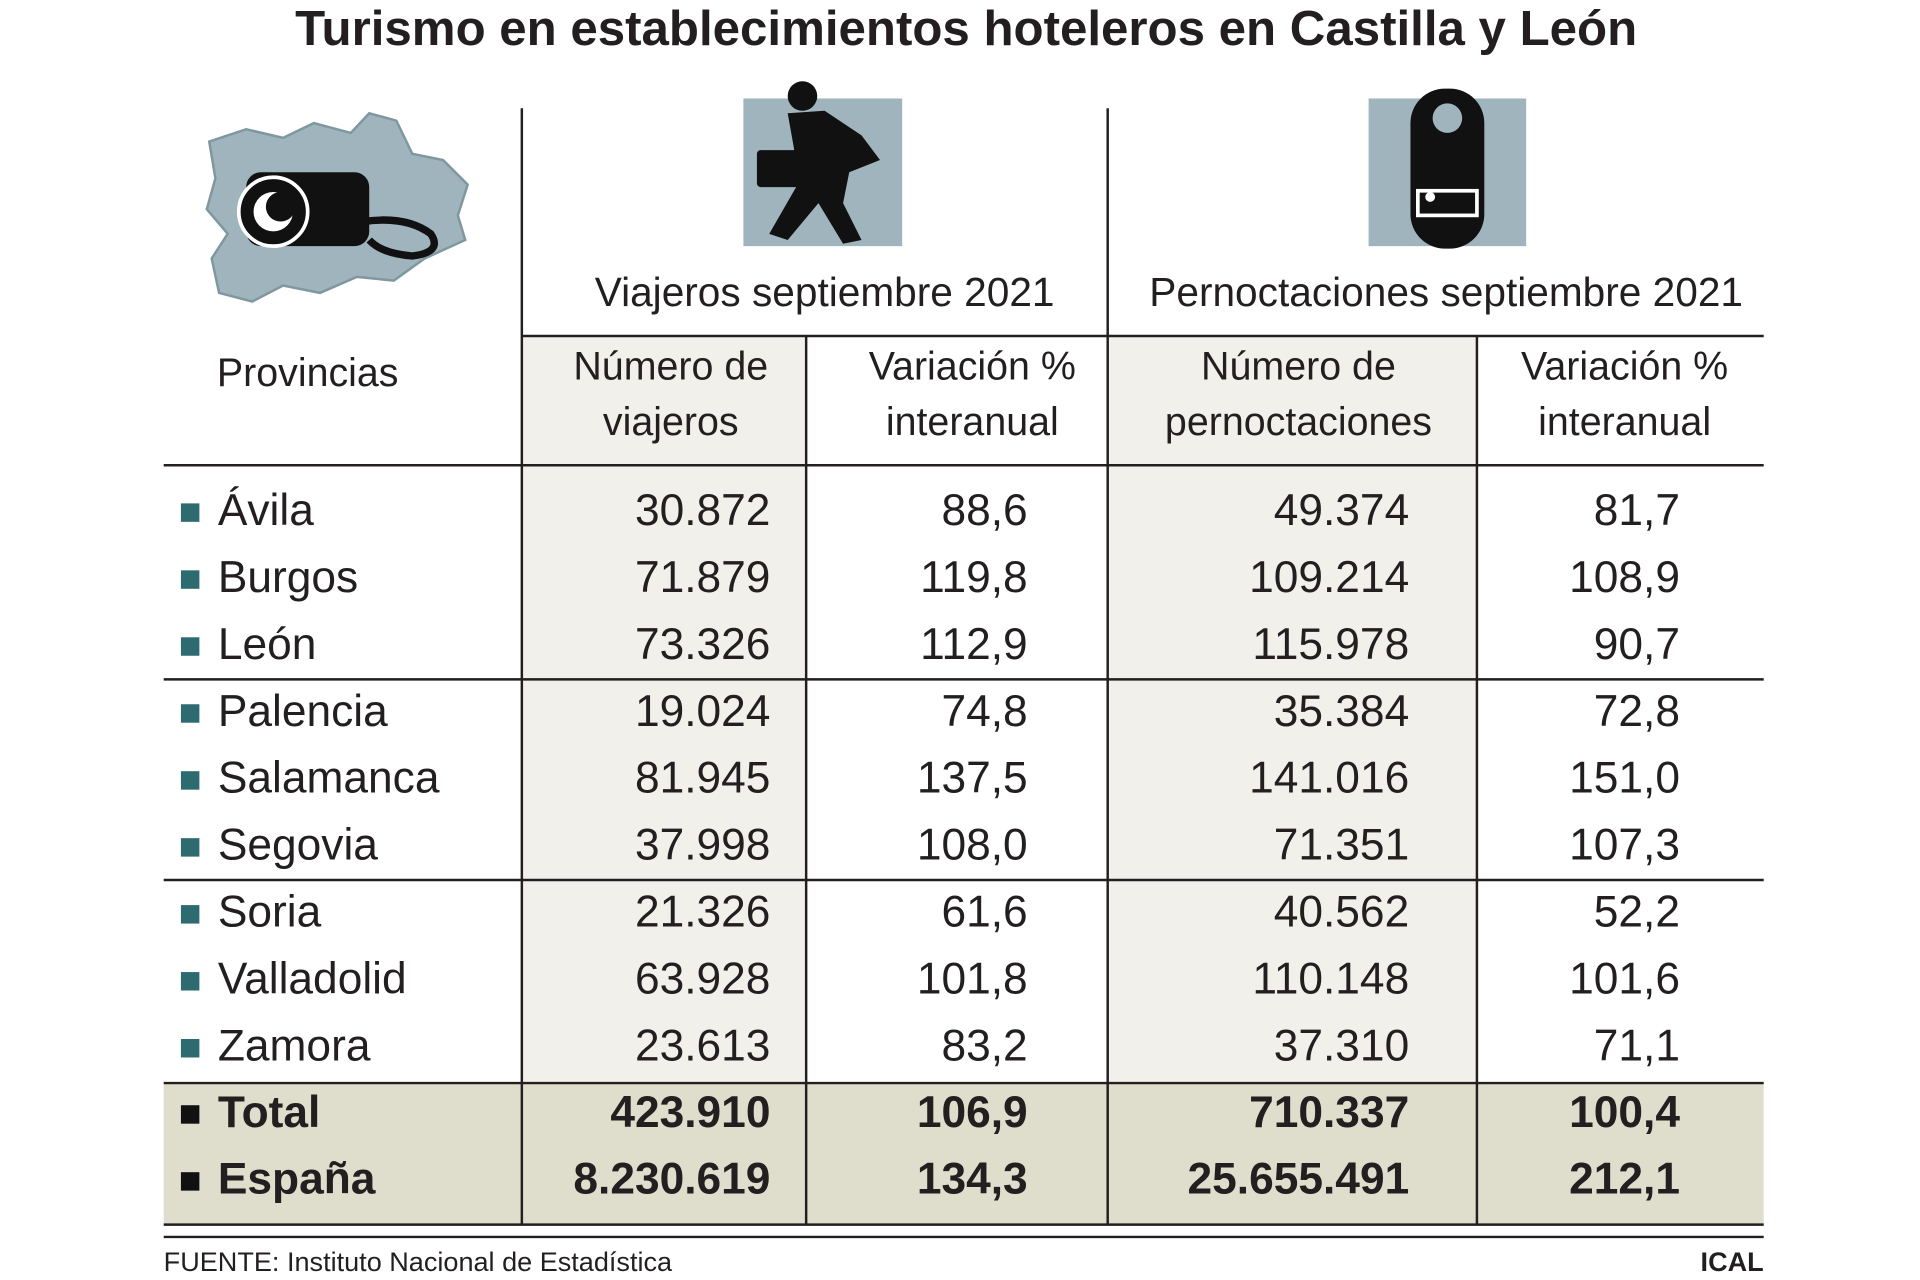  I want to click on column-header: viajeros, so click(671, 422).